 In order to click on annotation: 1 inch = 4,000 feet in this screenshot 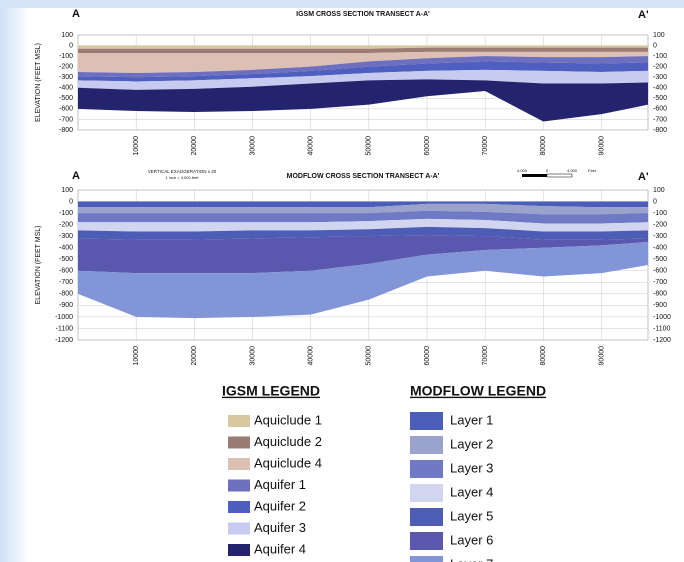, I will do `click(182, 177)`.